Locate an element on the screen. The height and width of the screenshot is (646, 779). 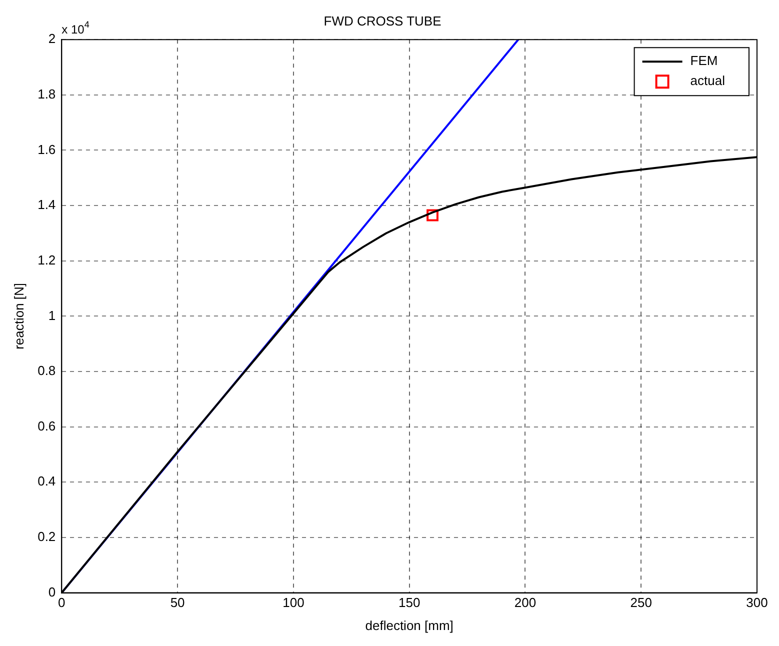
x-tick-label: 0 is located at coordinates (62, 602).